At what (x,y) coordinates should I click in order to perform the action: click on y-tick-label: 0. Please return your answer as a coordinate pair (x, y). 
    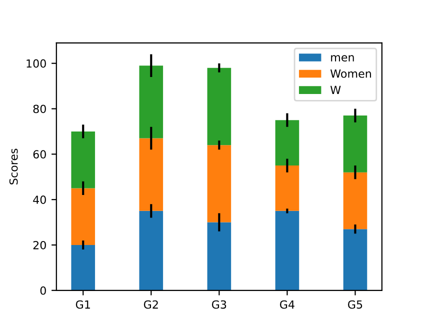
    Looking at the image, I should click on (43, 290).